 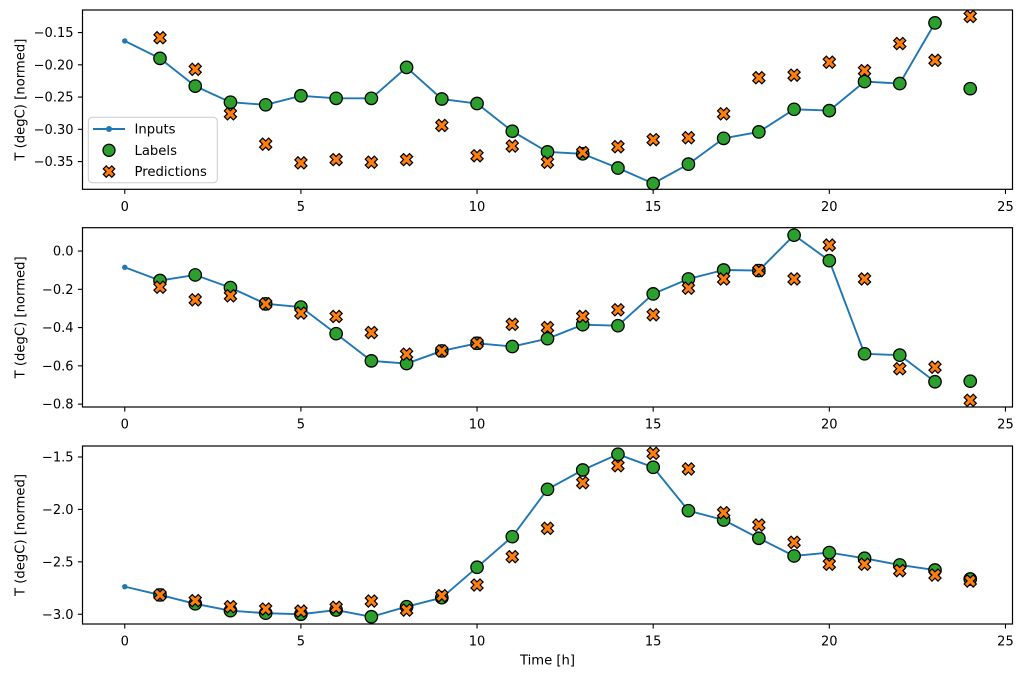 I want to click on legend: Inputs Labels Predictions, so click(x=152, y=150).